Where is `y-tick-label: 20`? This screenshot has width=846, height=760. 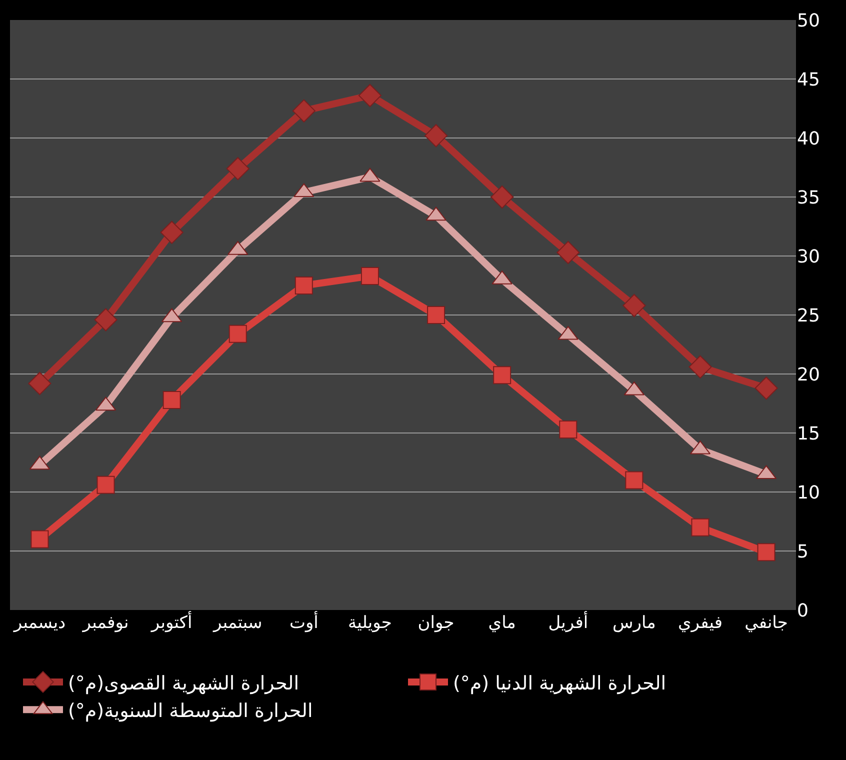
y-tick-label: 20 is located at coordinates (808, 375).